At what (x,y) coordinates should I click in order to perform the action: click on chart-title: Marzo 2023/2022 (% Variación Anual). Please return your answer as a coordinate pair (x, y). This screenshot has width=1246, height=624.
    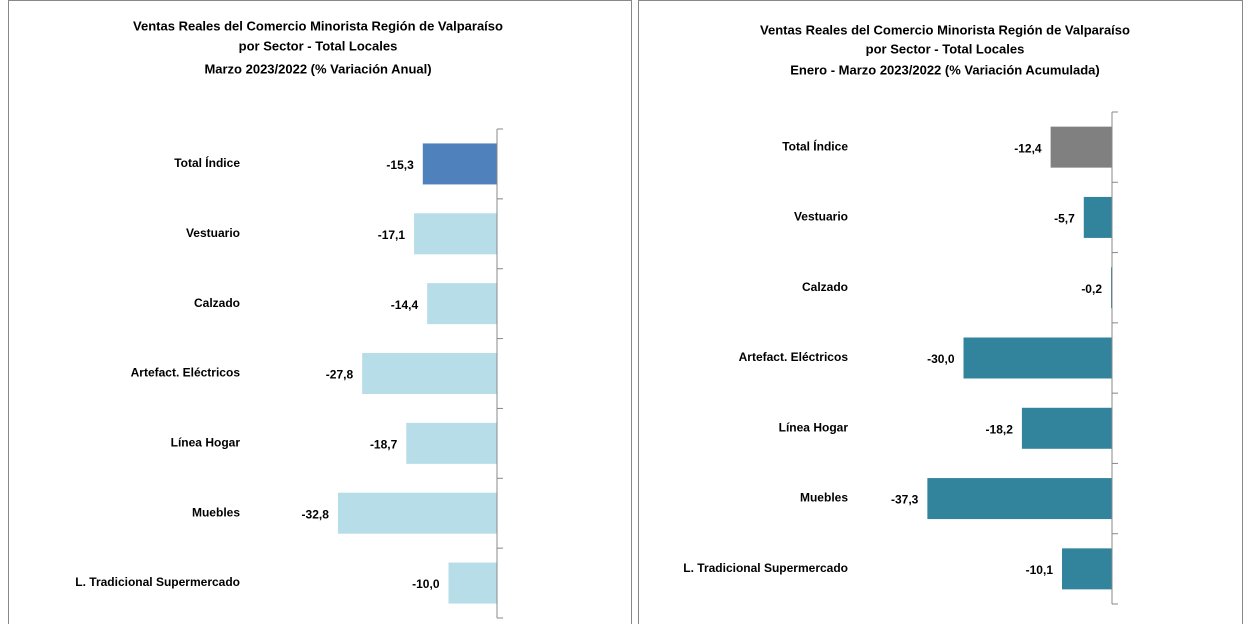
    Looking at the image, I should click on (317, 68).